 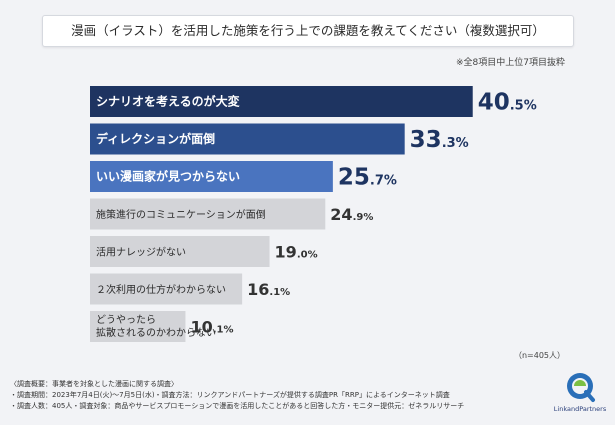 What do you see at coordinates (161, 289) in the screenshot?
I see `category-label-6: ２次利用の仕方がわからない` at bounding box center [161, 289].